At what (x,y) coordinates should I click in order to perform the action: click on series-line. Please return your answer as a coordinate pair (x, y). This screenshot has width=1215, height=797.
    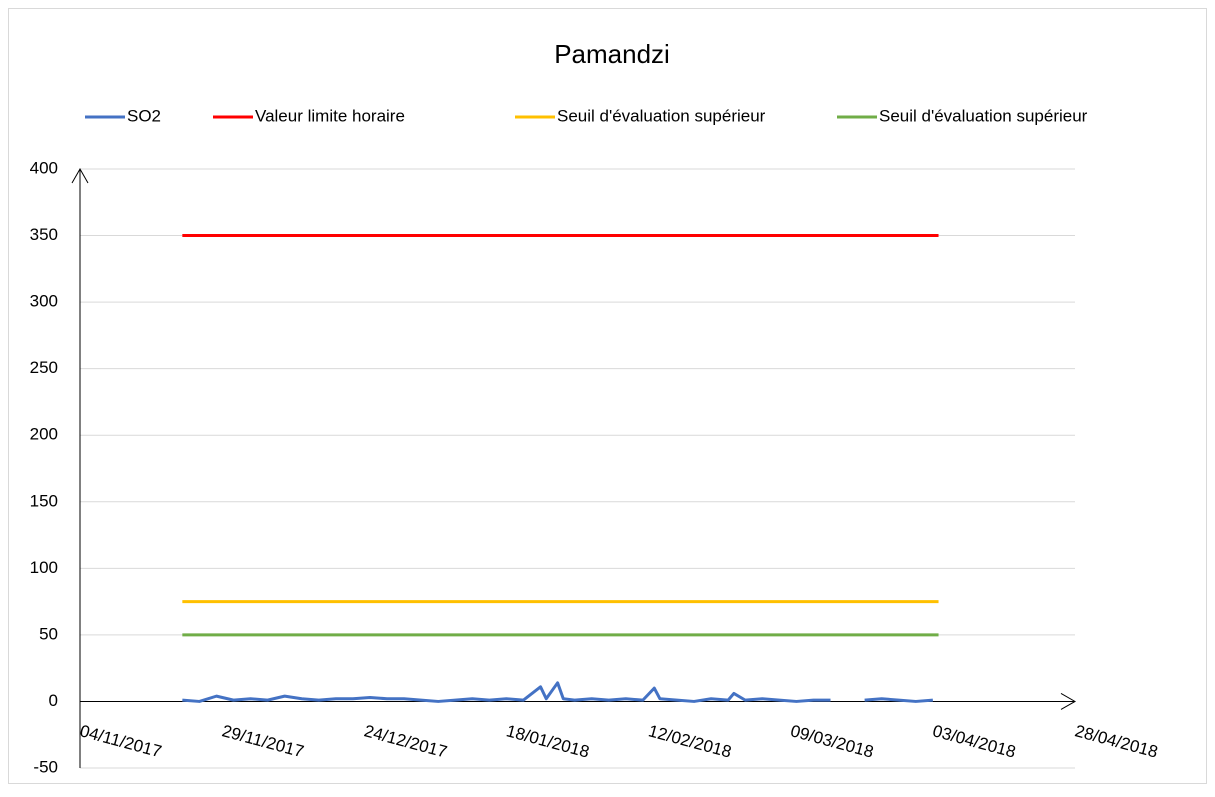
    Looking at the image, I should click on (557, 692).